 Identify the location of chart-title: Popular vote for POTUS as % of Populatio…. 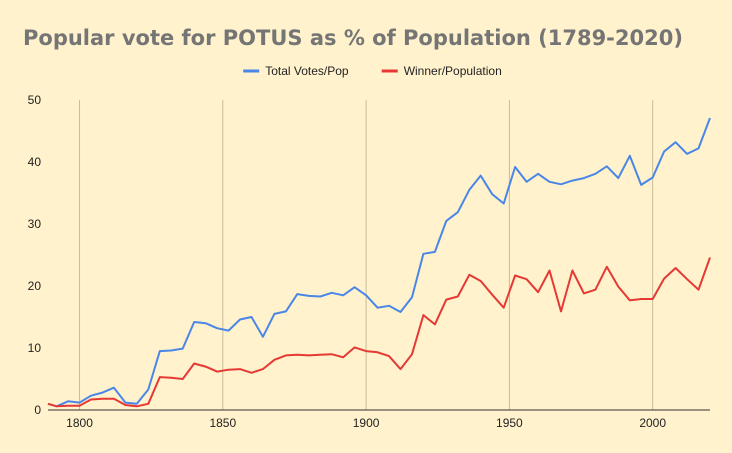
(353, 38).